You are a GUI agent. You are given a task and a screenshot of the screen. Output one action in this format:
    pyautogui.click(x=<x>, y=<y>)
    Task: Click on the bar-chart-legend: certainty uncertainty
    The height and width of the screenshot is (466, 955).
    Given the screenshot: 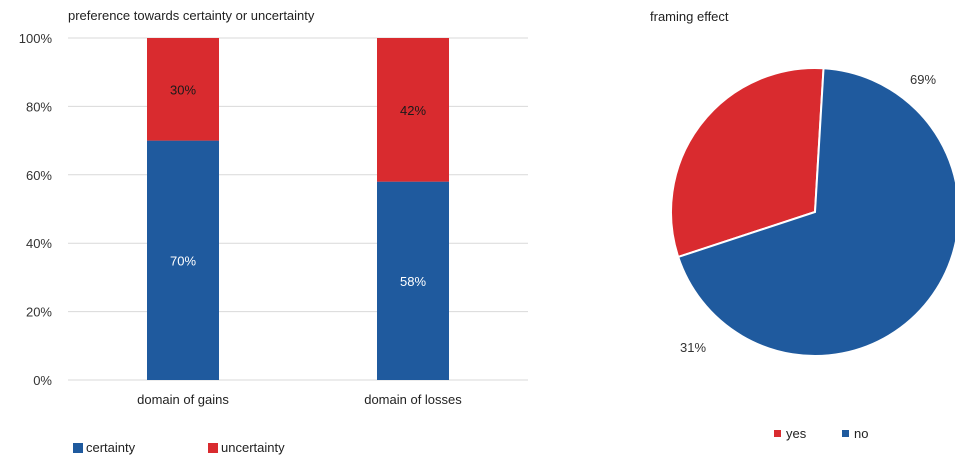 What is the action you would take?
    pyautogui.click(x=179, y=447)
    